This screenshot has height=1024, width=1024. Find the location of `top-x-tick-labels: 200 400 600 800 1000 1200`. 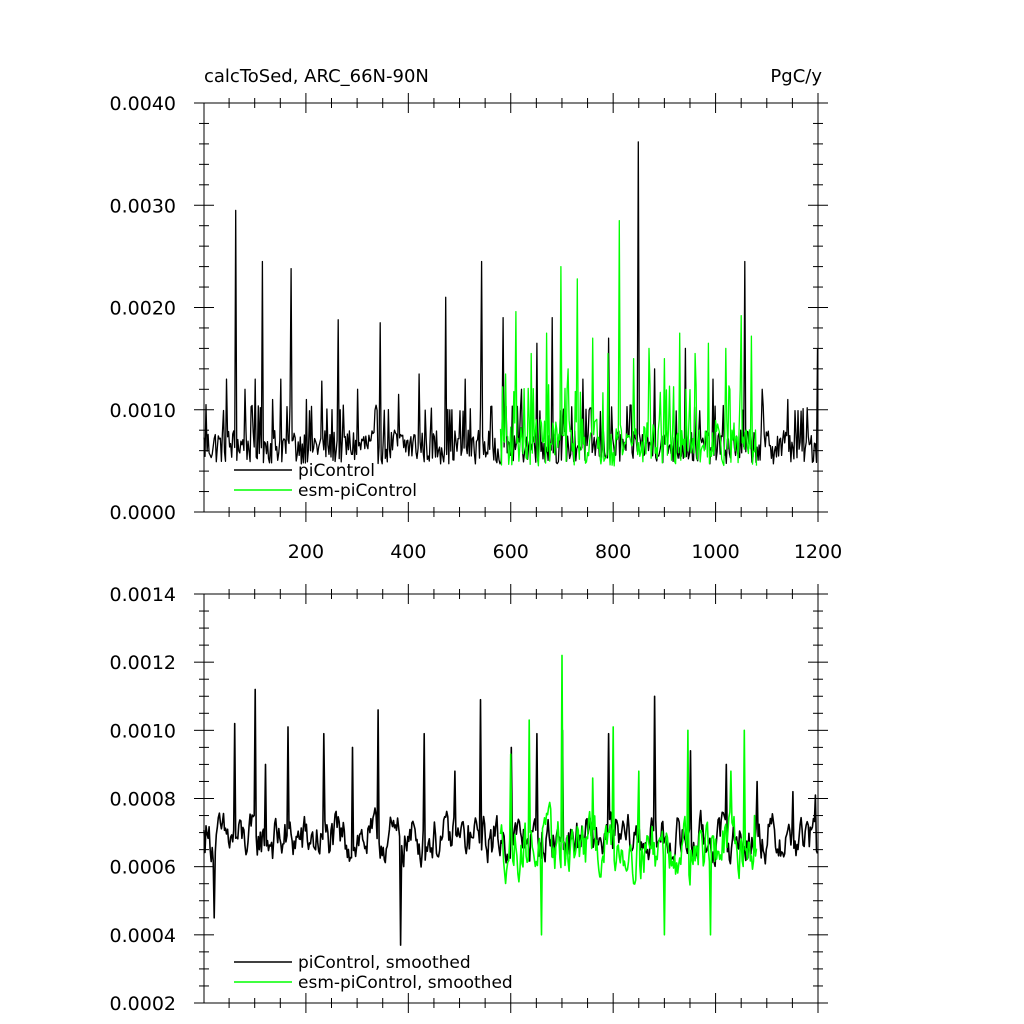

top-x-tick-labels: 200 400 600 800 1000 1200 is located at coordinates (565, 552).